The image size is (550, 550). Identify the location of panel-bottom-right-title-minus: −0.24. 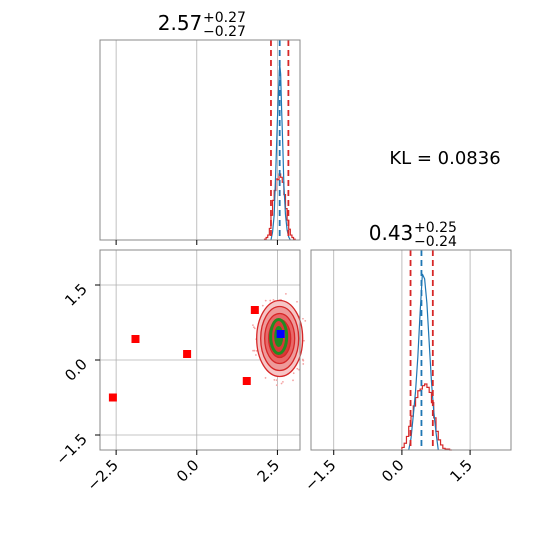
(435, 242).